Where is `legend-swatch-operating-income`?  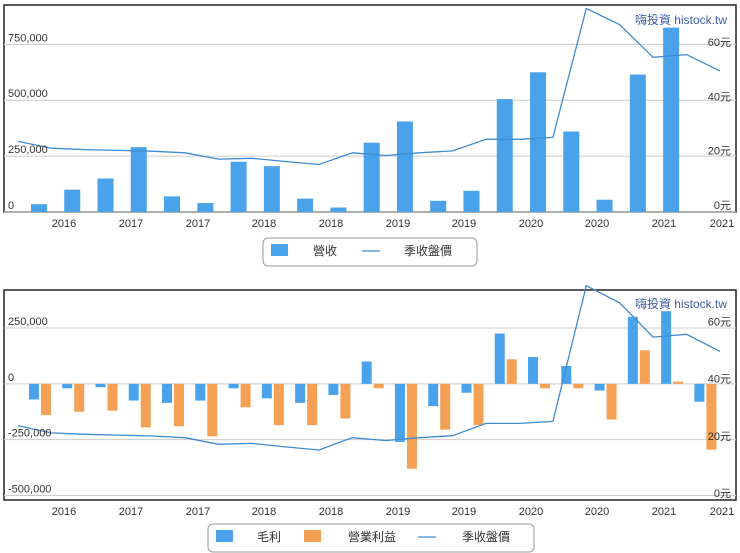
legend-swatch-operating-income is located at coordinates (312, 536).